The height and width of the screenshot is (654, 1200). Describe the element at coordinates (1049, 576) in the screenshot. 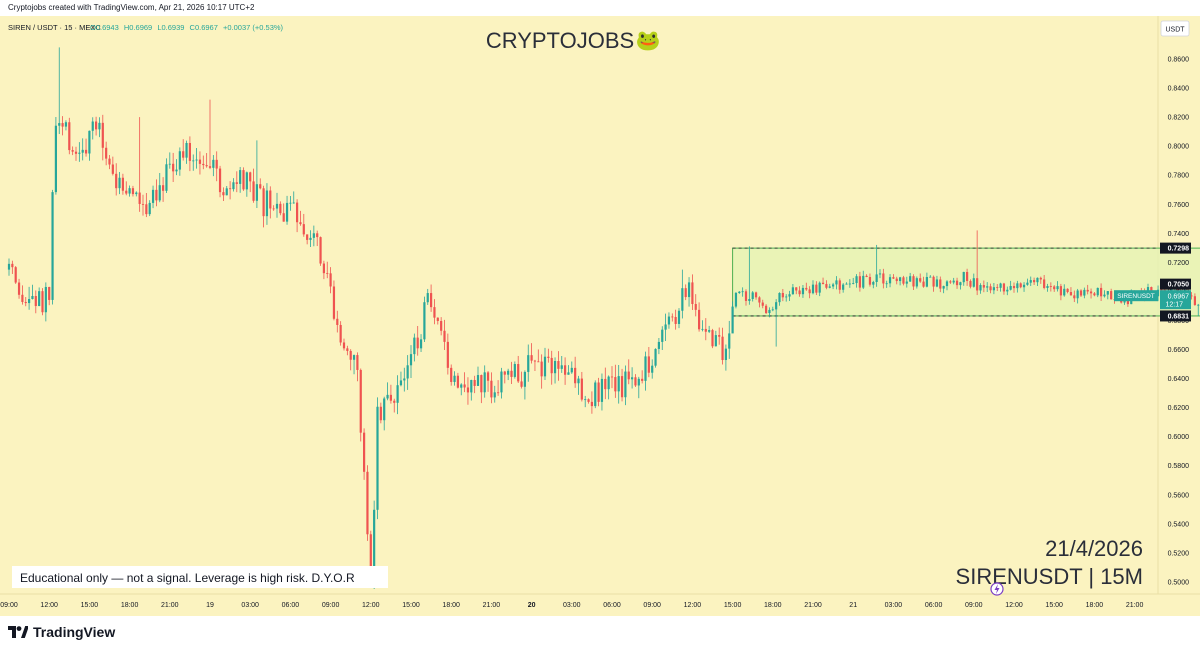

I see `pair-timeframe-label: SIRENUSDT | 15M` at that location.